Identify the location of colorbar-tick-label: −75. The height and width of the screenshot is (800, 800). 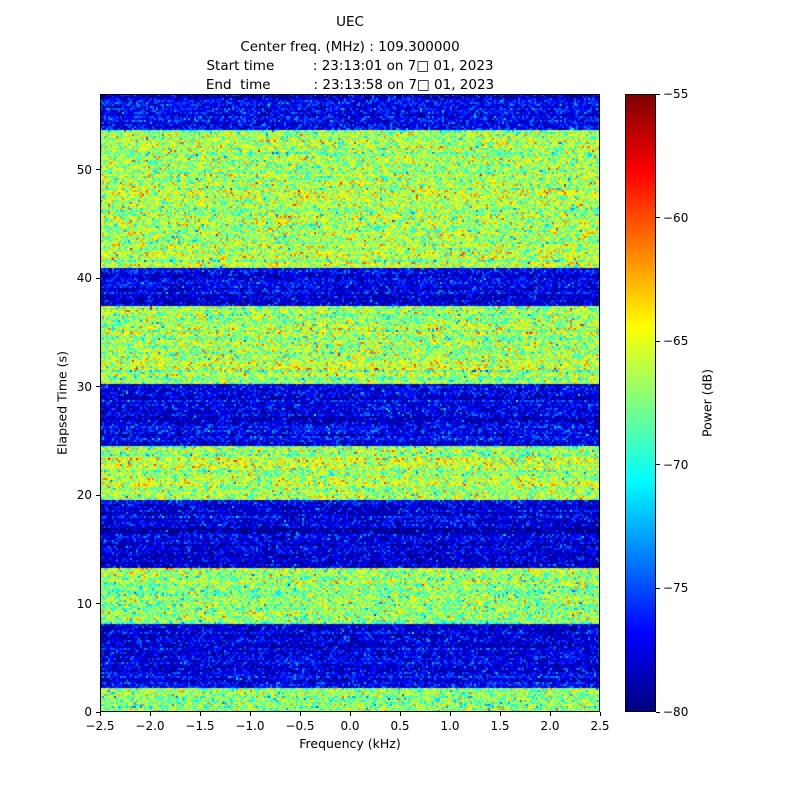
(676, 588).